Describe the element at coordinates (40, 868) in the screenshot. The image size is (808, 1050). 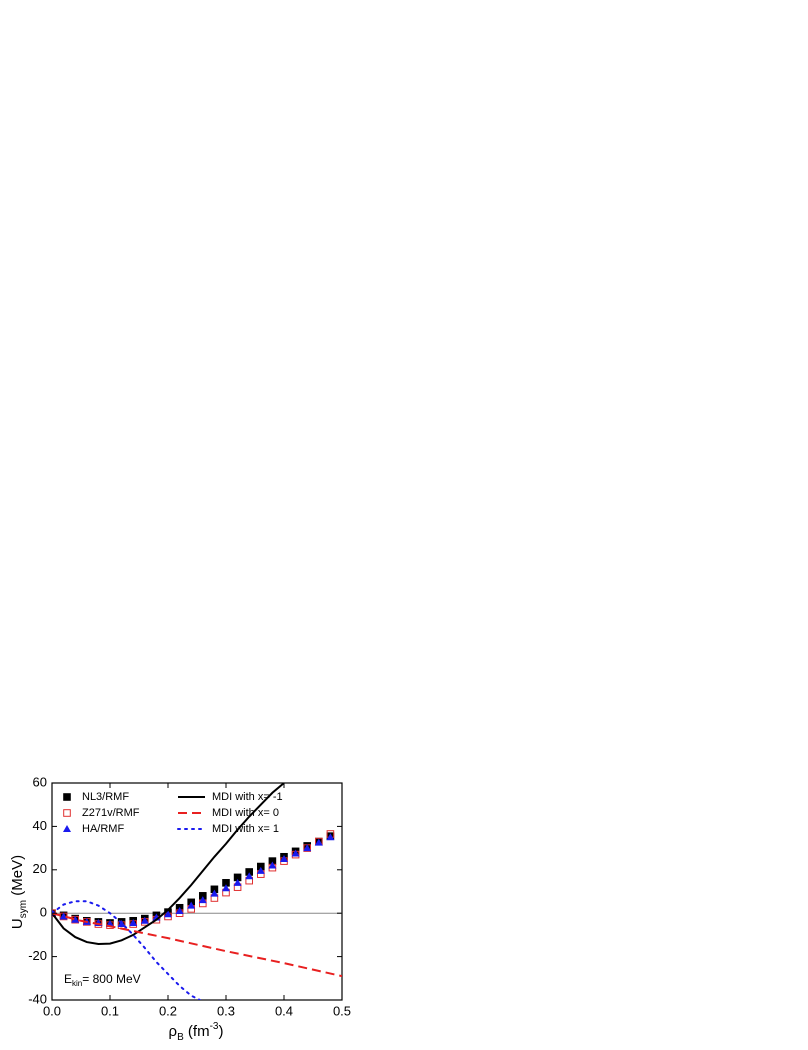
I see `y-tick-label: 20` at that location.